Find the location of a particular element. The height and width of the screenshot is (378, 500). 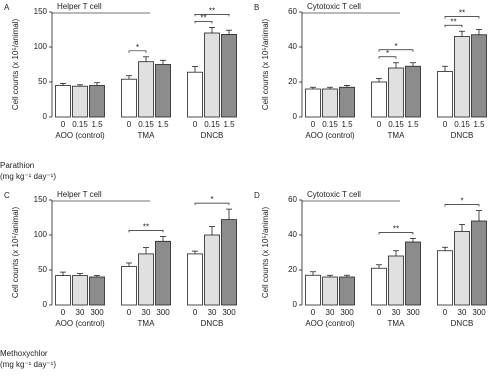

x-label: Methoxychlor is located at coordinates (24, 353).